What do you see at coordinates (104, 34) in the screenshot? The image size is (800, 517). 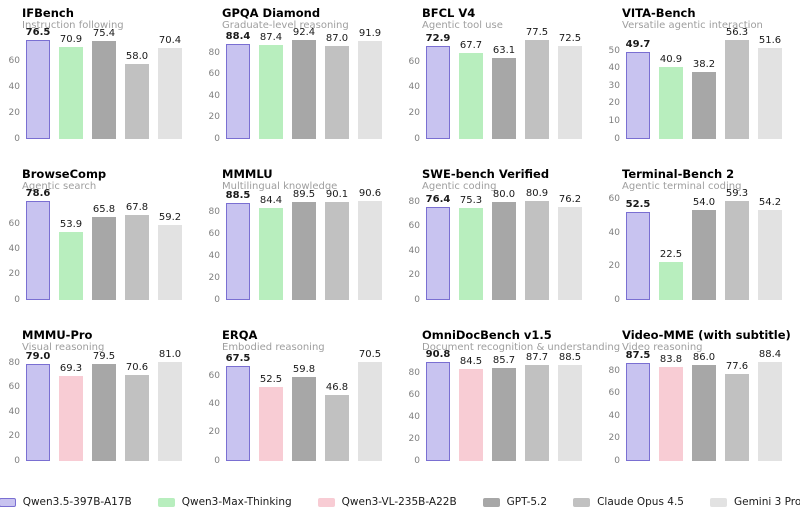 I see `bar-value-label: 75.4` at bounding box center [104, 34].